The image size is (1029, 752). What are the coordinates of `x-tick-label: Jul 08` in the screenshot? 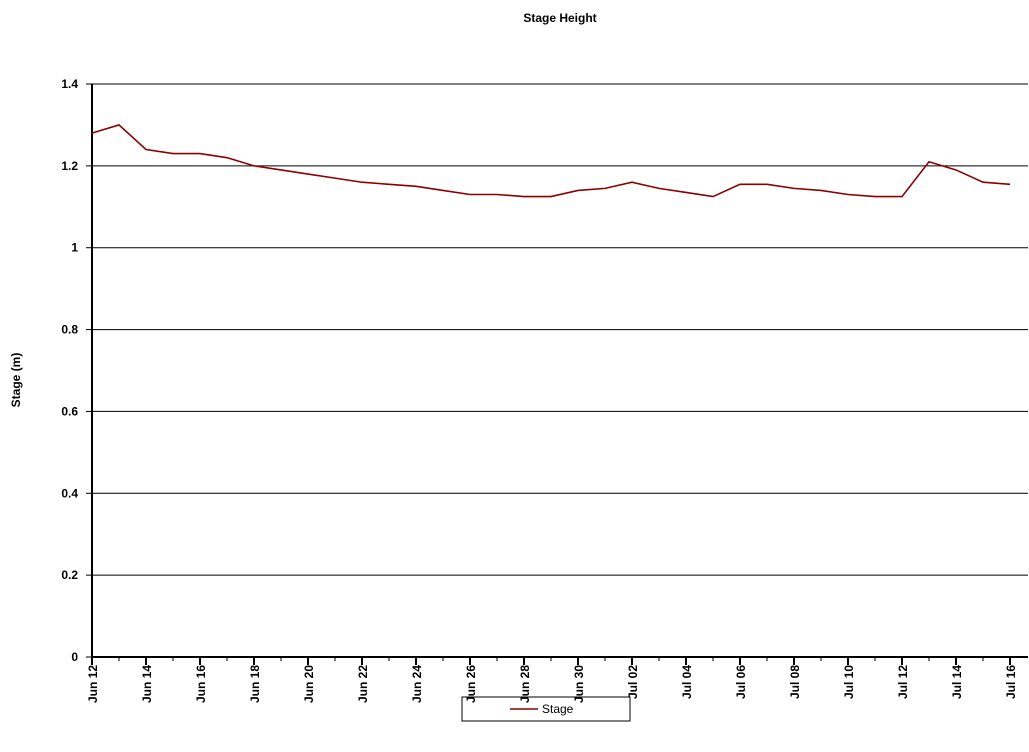 It's located at (795, 682).